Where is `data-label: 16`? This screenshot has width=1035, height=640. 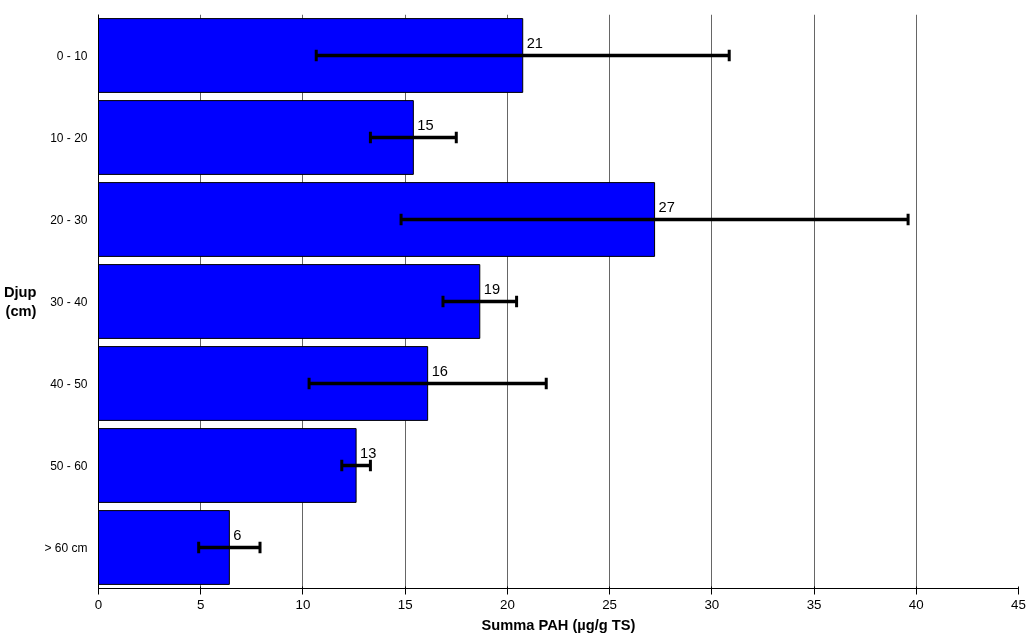
data-label: 16 is located at coordinates (439, 370).